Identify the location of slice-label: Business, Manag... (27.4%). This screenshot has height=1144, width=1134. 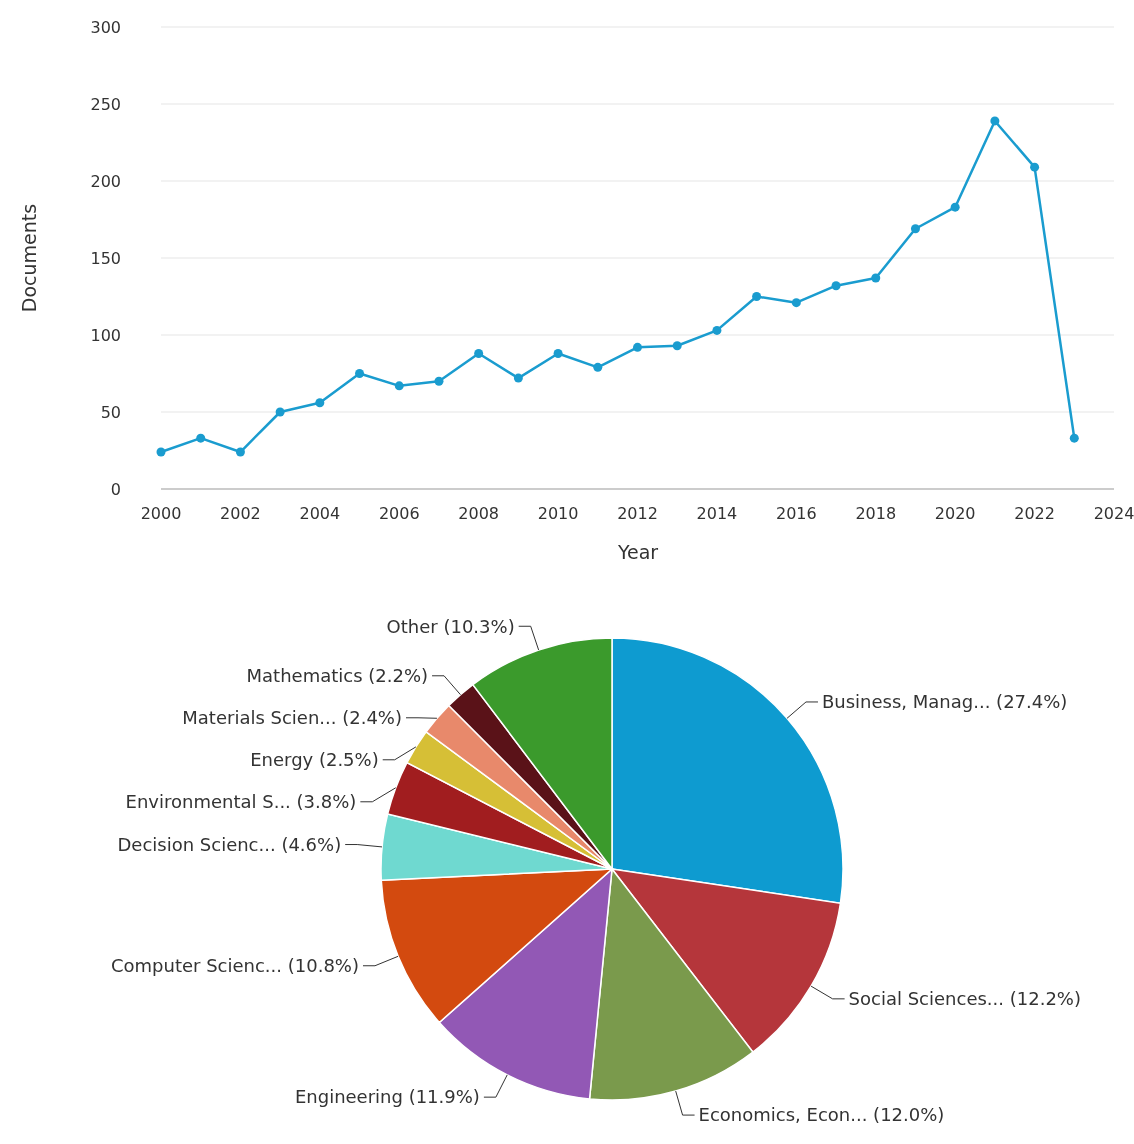
(945, 702).